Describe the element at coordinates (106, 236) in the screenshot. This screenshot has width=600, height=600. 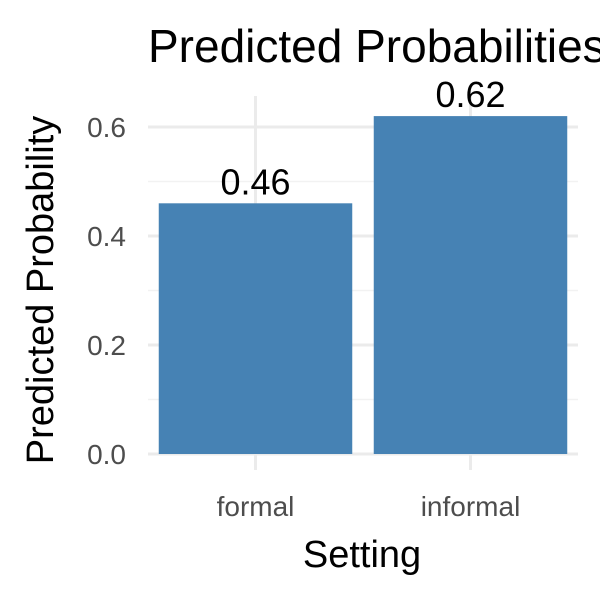
I see `y-tick-label: 0.4` at that location.